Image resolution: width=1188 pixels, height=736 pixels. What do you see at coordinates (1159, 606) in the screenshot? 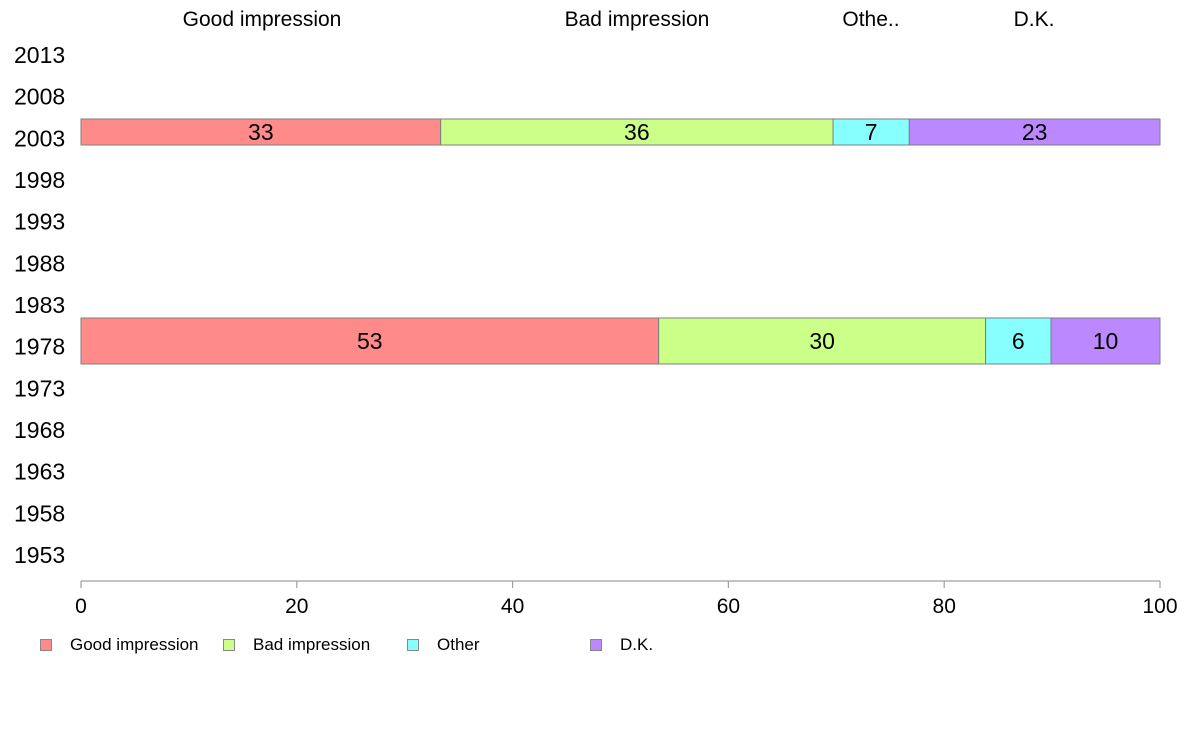
I see `x-tick-label: 100` at bounding box center [1159, 606].